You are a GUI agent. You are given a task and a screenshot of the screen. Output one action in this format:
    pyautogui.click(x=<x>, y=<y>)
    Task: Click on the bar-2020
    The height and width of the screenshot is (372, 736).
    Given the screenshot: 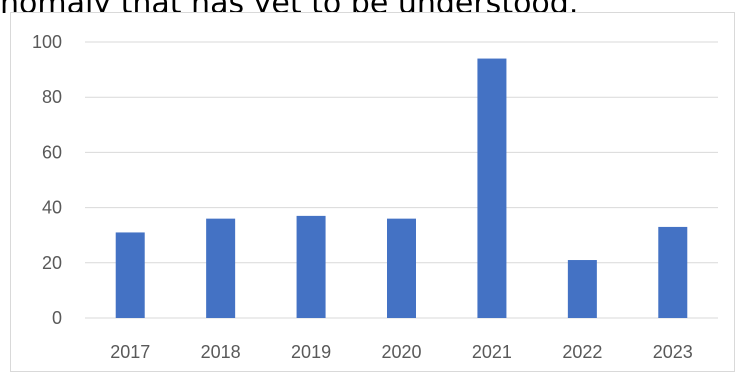 What is the action you would take?
    pyautogui.click(x=401, y=268)
    